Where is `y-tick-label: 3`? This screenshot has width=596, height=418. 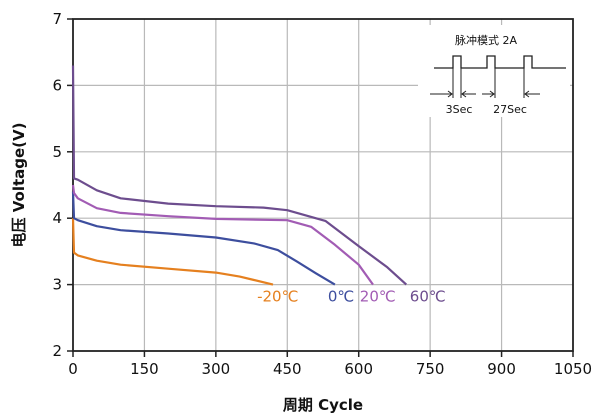 y-tick-label: 3 is located at coordinates (57, 285).